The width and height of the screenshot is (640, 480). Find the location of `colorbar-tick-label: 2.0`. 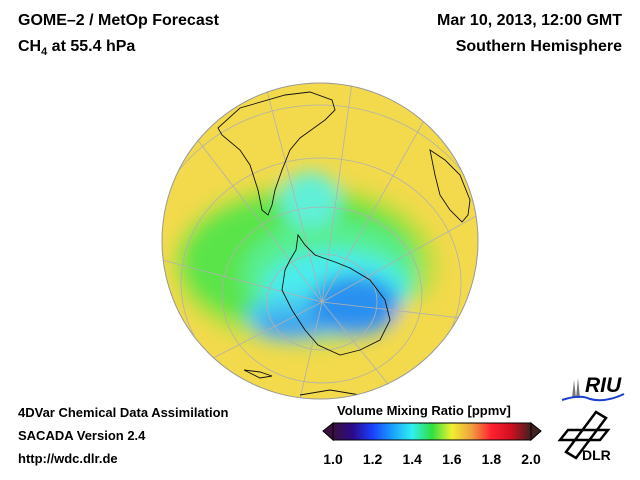

colorbar-tick-label: 2.0 is located at coordinates (531, 459).